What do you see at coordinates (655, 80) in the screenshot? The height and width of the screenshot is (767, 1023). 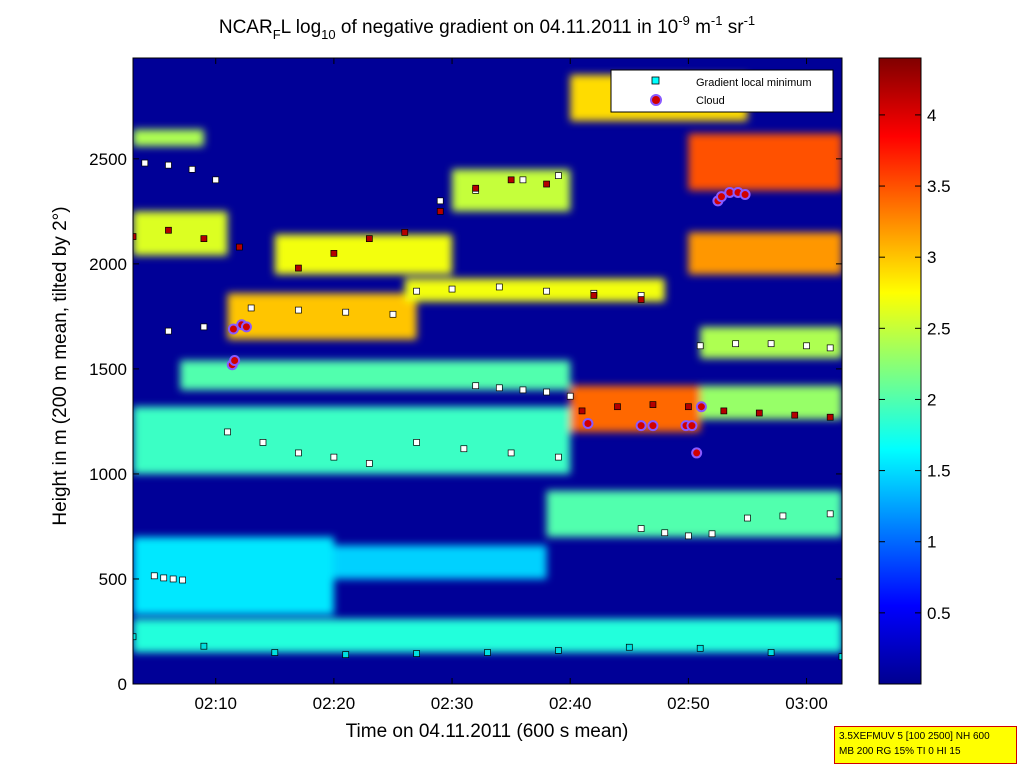 I see `legend-marker-square` at bounding box center [655, 80].